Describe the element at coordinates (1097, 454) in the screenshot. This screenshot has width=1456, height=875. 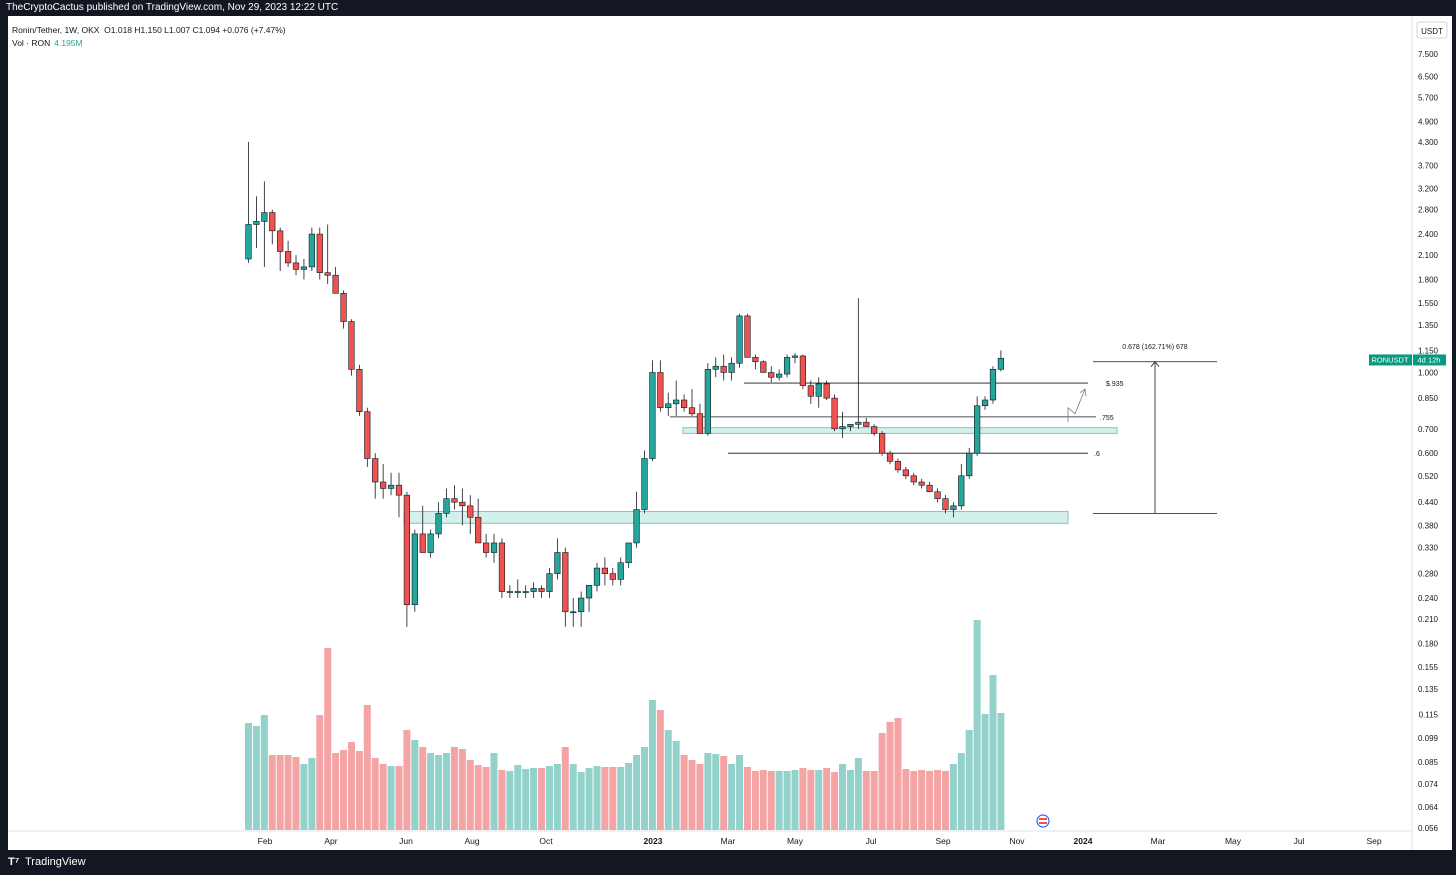
I see `fib-label-6: .6` at that location.